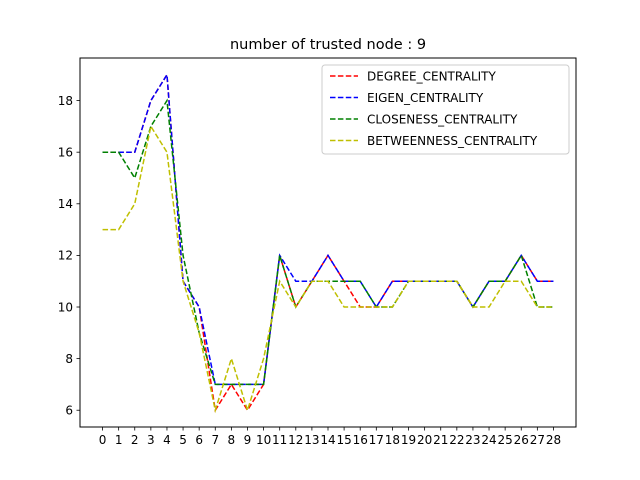 Image resolution: width=640 pixels, height=480 pixels. What do you see at coordinates (442, 119) in the screenshot?
I see `legend-label-2: CLOSENESS_CENTRALITY` at bounding box center [442, 119].